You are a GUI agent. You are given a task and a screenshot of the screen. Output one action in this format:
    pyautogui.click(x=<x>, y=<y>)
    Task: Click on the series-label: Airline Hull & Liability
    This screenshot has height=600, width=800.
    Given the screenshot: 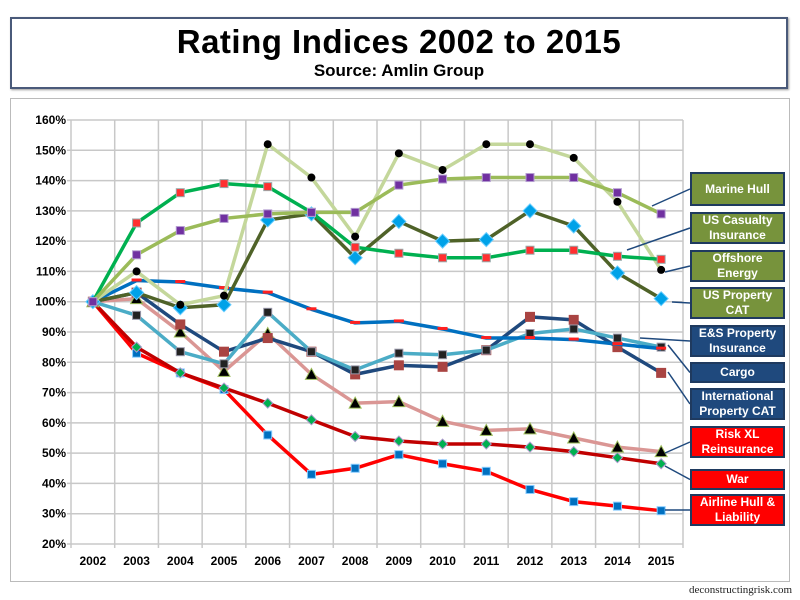 What is the action you would take?
    pyautogui.click(x=737, y=510)
    